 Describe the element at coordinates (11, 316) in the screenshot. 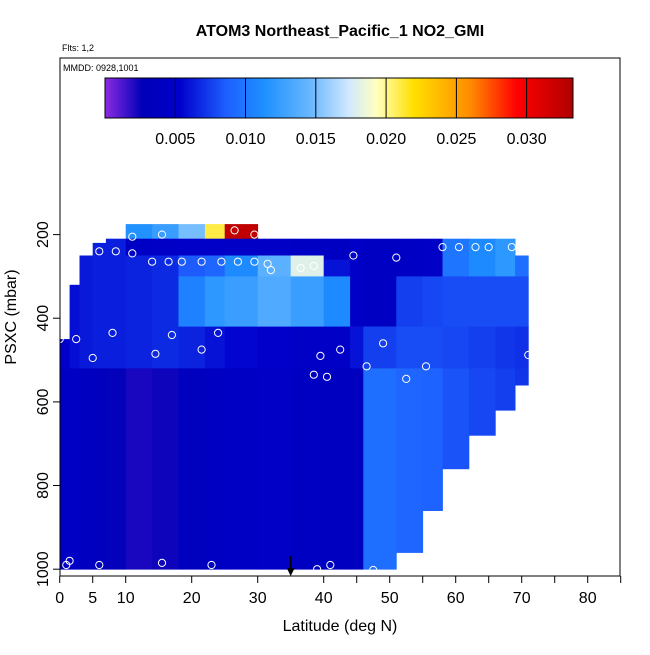

I see `y-axis-label: PSXC (mbar)` at that location.